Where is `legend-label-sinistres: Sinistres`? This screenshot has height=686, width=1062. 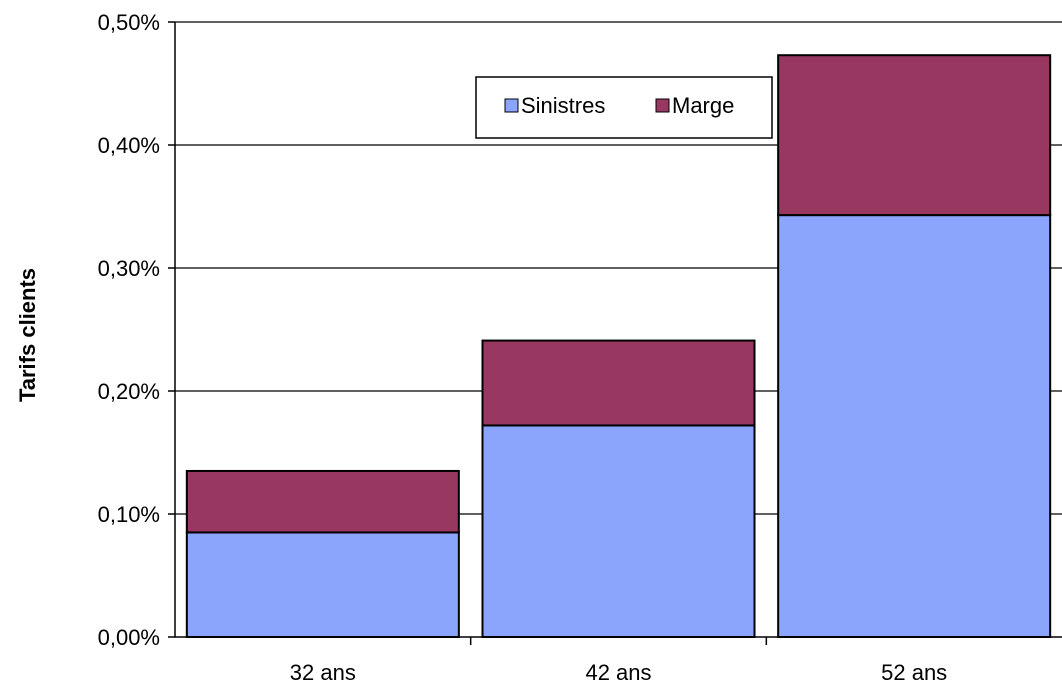
legend-label-sinistres: Sinistres is located at coordinates (563, 105).